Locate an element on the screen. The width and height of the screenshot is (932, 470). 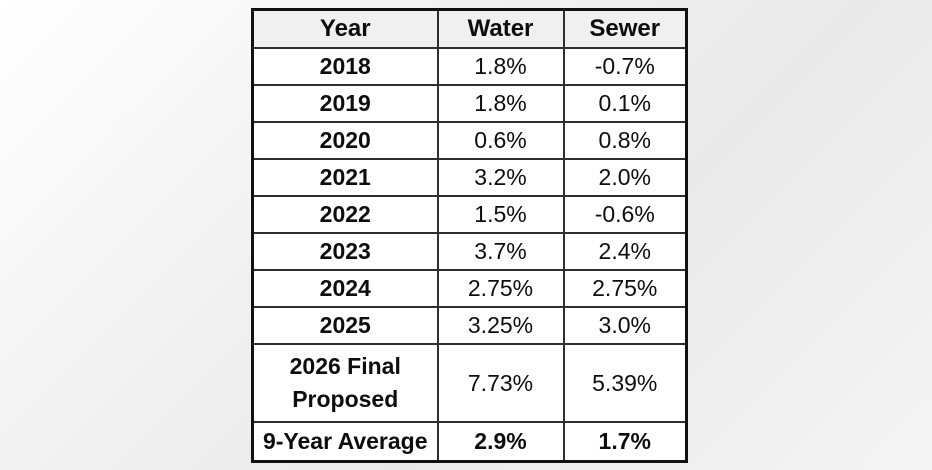
table-row-2022: 2022 1.5% -0.6% is located at coordinates (469, 214).